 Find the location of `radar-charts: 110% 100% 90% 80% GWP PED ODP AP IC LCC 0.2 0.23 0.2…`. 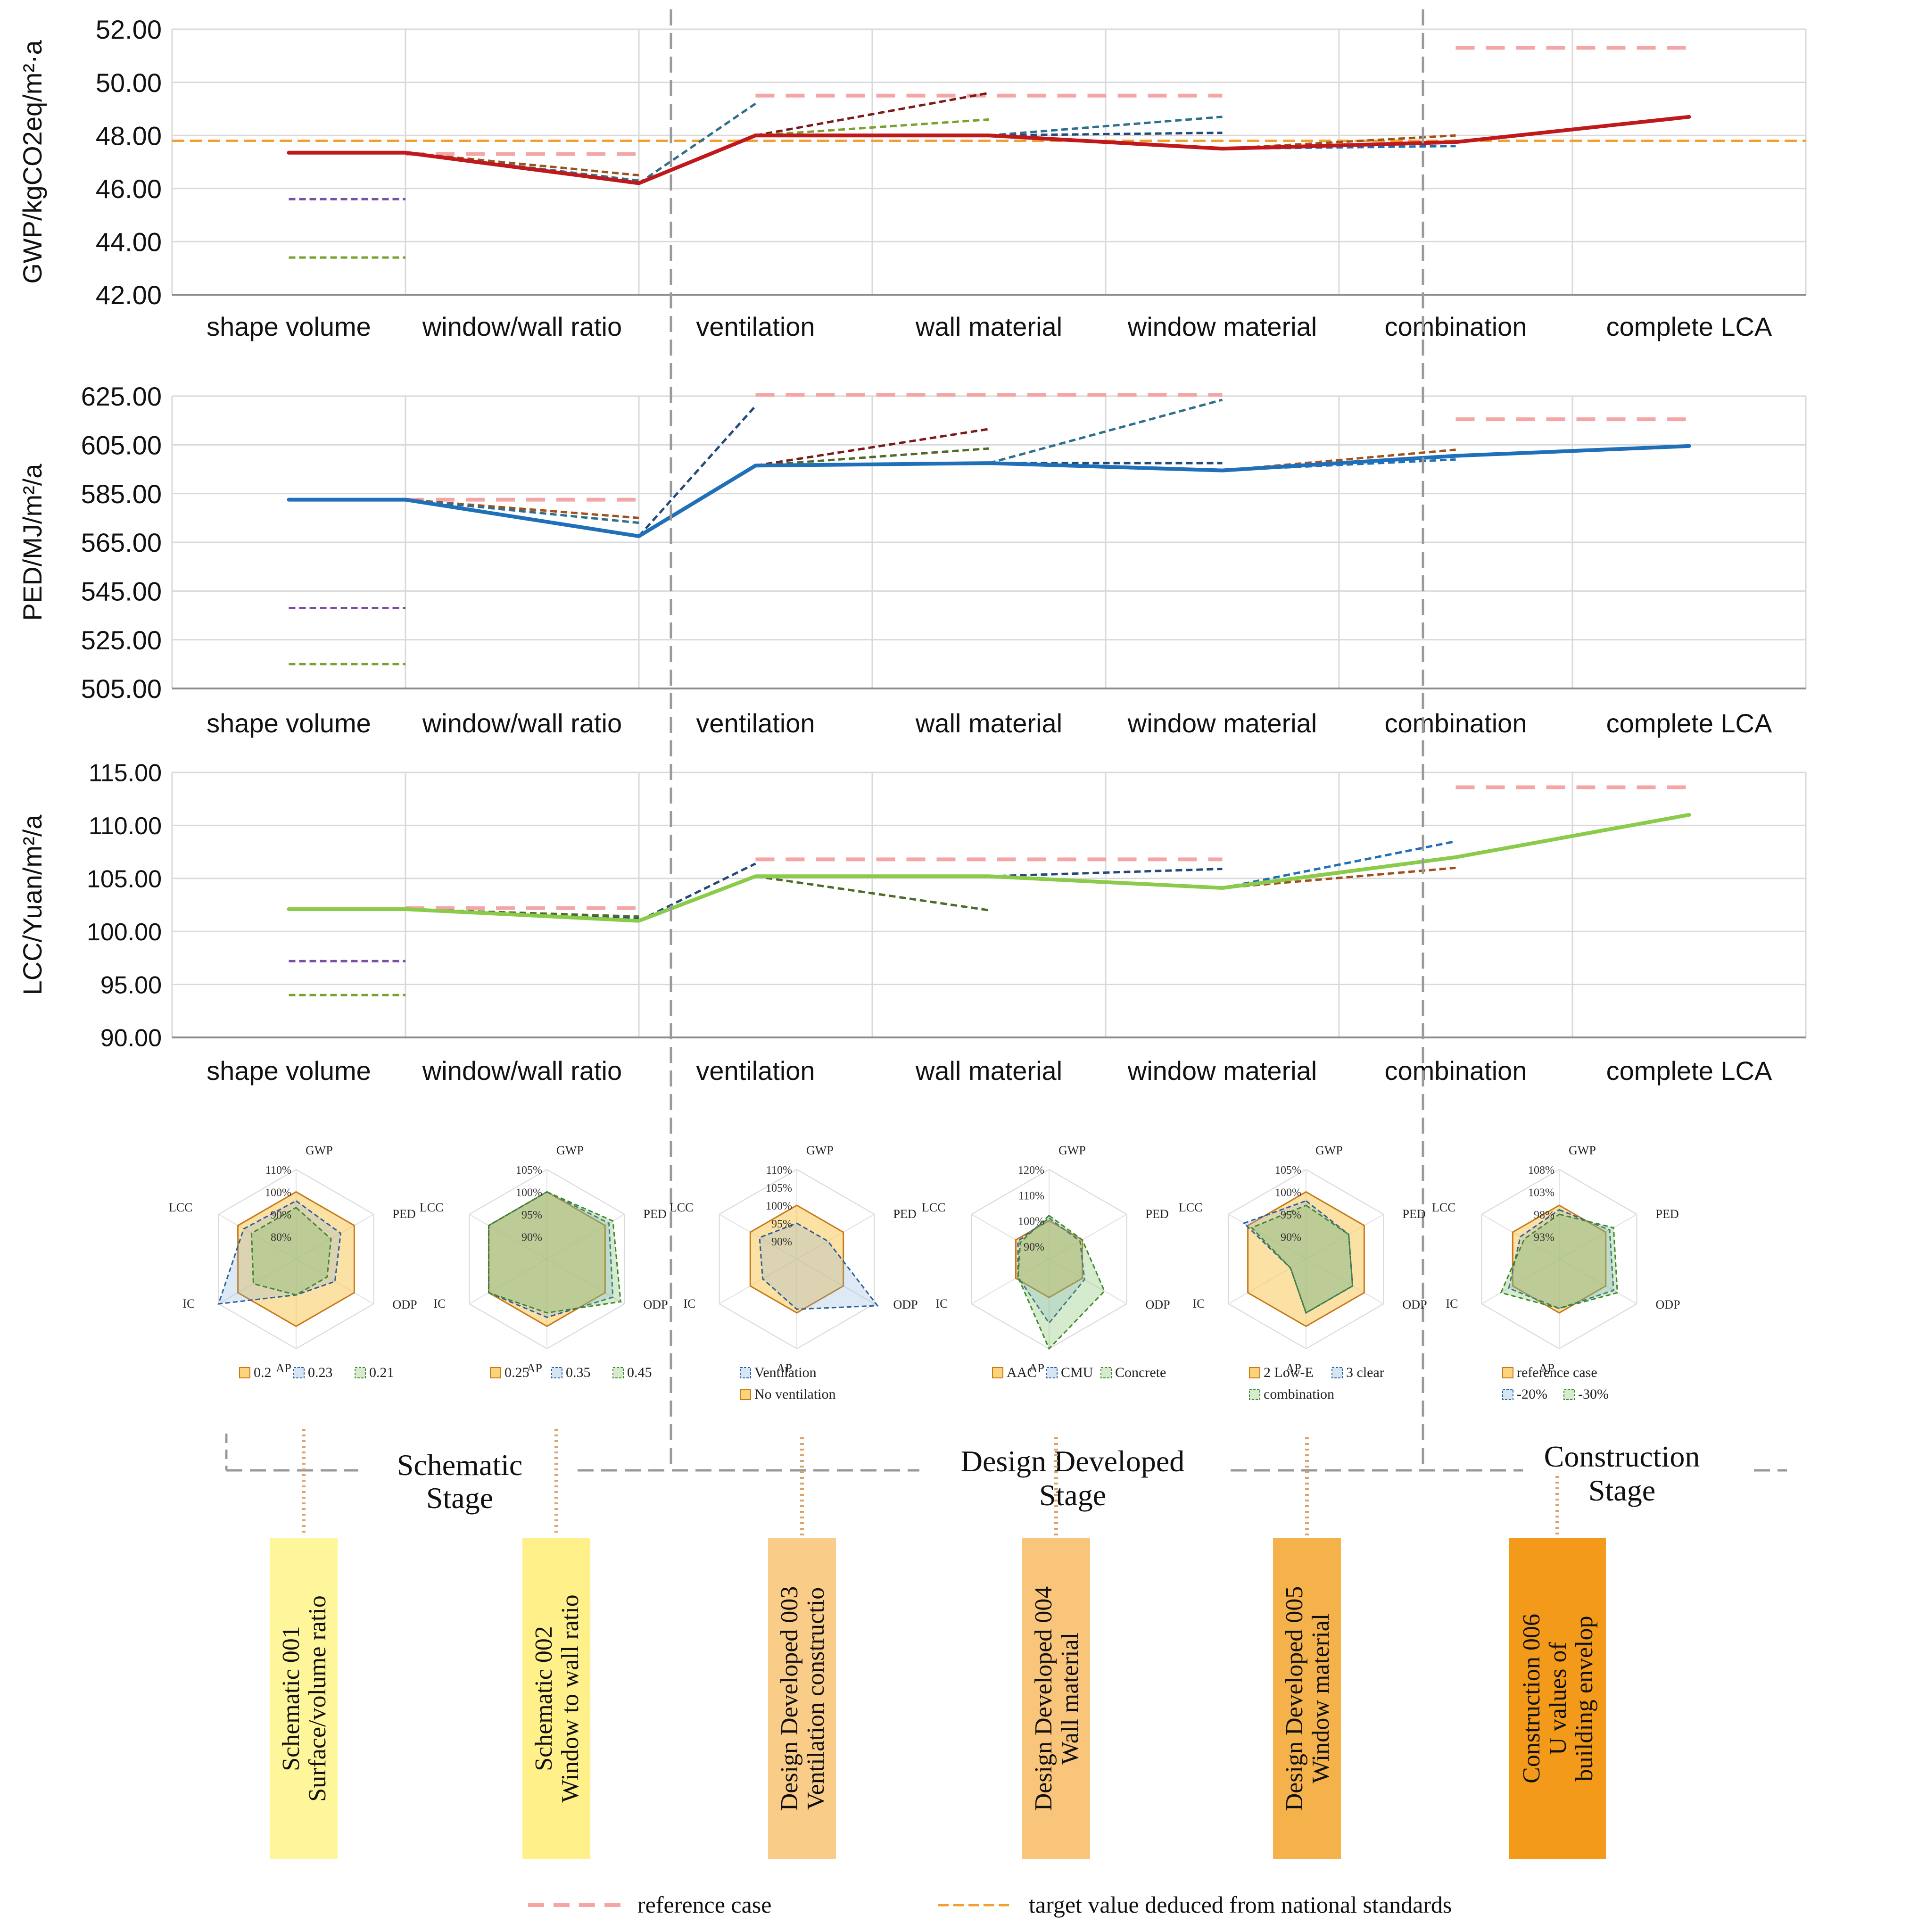

radar-charts: 110% 100% 90% 80% GWP PED ODP AP IC LCC 0.2 0.23 0.2… is located at coordinates (924, 1273).